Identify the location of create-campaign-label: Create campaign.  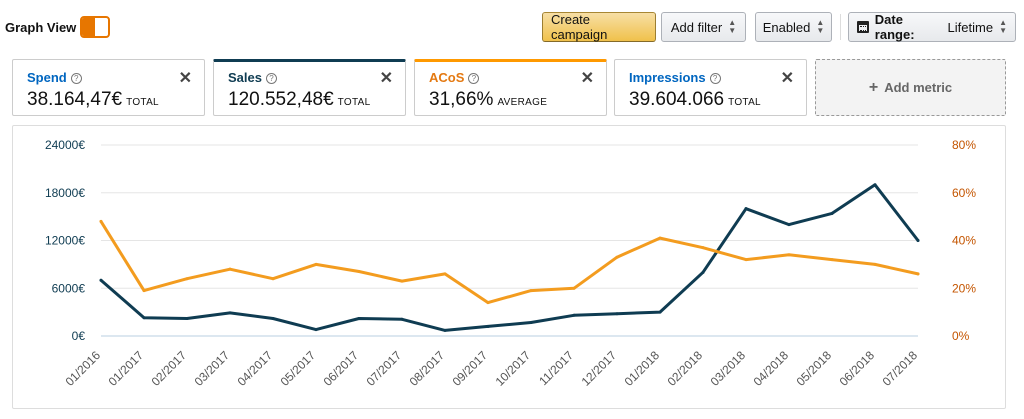
(579, 27).